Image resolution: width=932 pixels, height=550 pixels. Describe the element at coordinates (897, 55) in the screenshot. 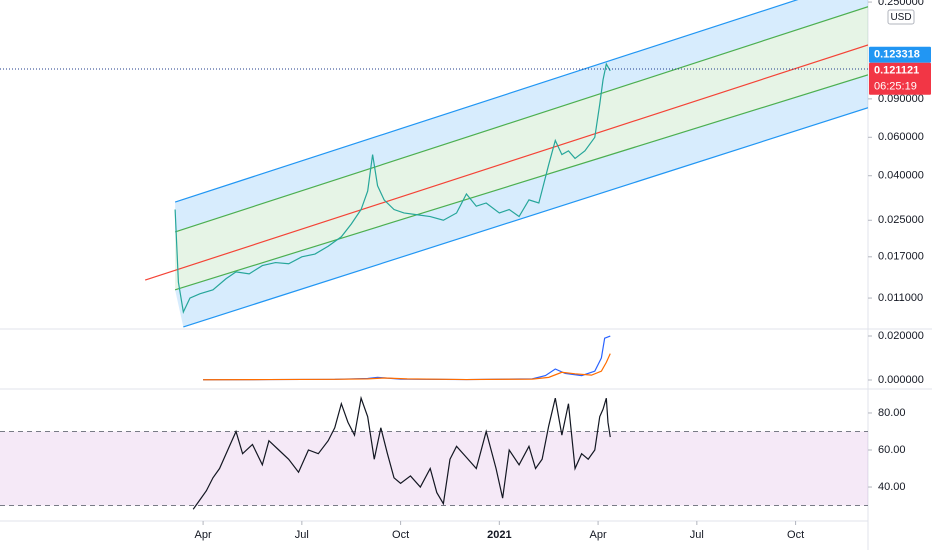

I see `price-label: 0.123318` at that location.